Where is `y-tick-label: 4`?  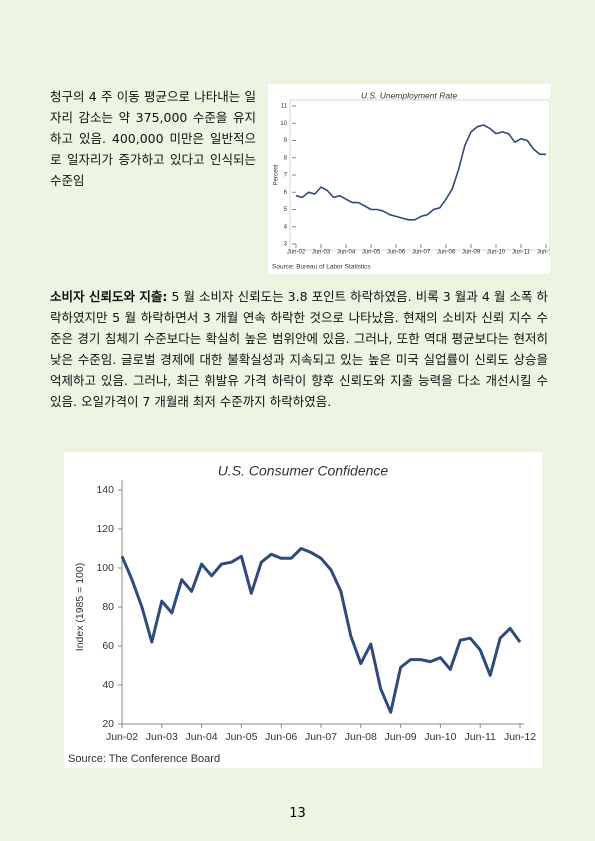 y-tick-label: 4 is located at coordinates (286, 227).